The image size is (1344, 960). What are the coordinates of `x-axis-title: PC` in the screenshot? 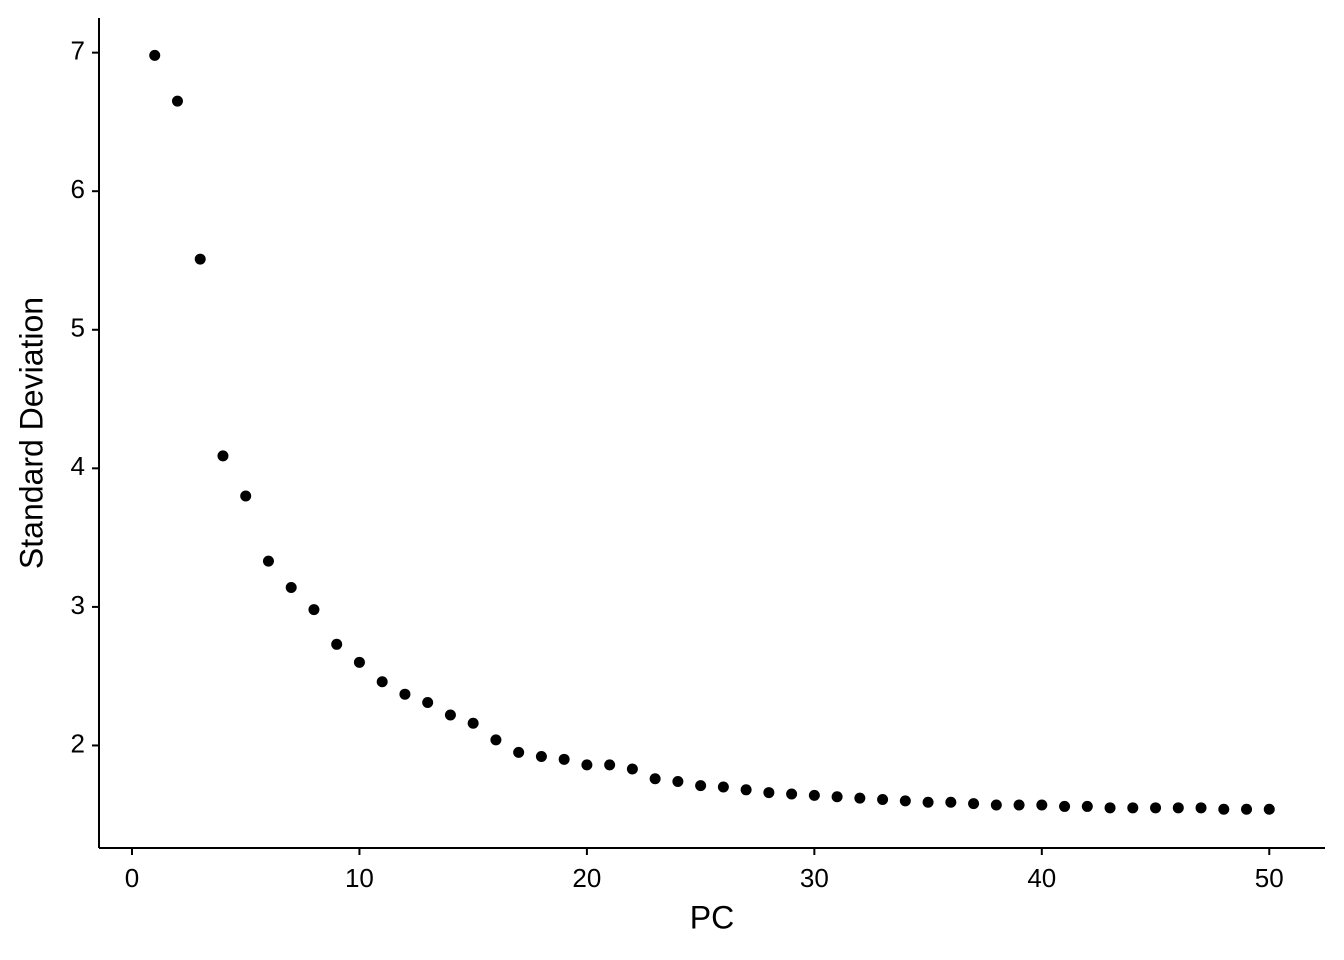 It's located at (712, 917).